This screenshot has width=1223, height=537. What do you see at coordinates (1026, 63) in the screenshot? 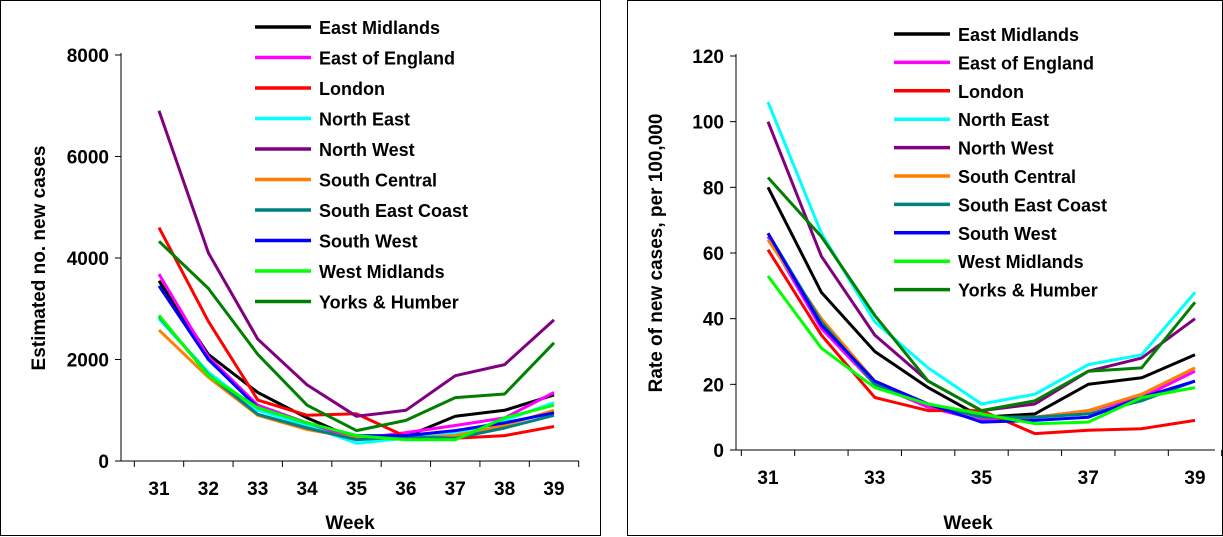
I see `right-legend-label-east-of-england: East of England` at bounding box center [1026, 63].